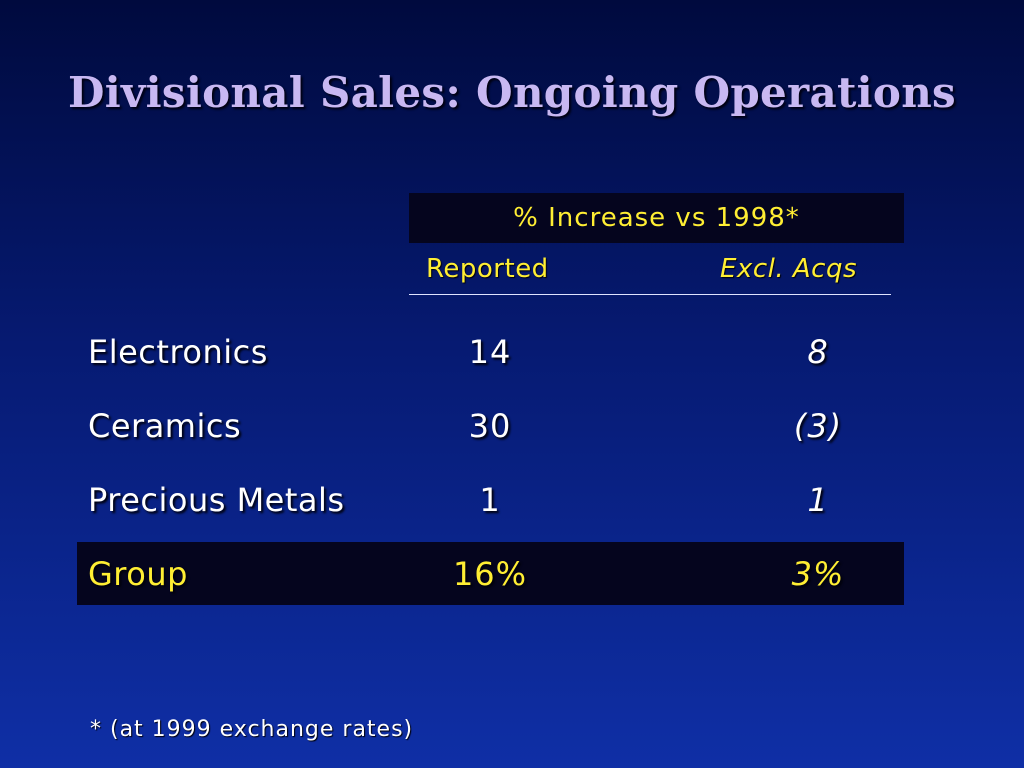 The image size is (1024, 768). What do you see at coordinates (490, 500) in the screenshot?
I see `row-reported-value: 1` at bounding box center [490, 500].